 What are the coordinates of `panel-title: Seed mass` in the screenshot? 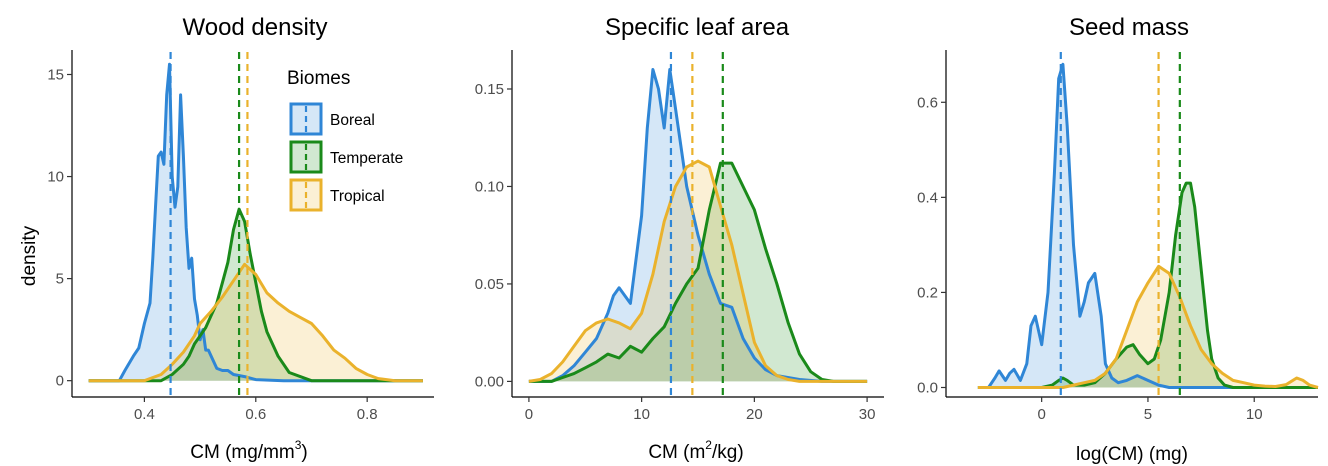 It's located at (1129, 27).